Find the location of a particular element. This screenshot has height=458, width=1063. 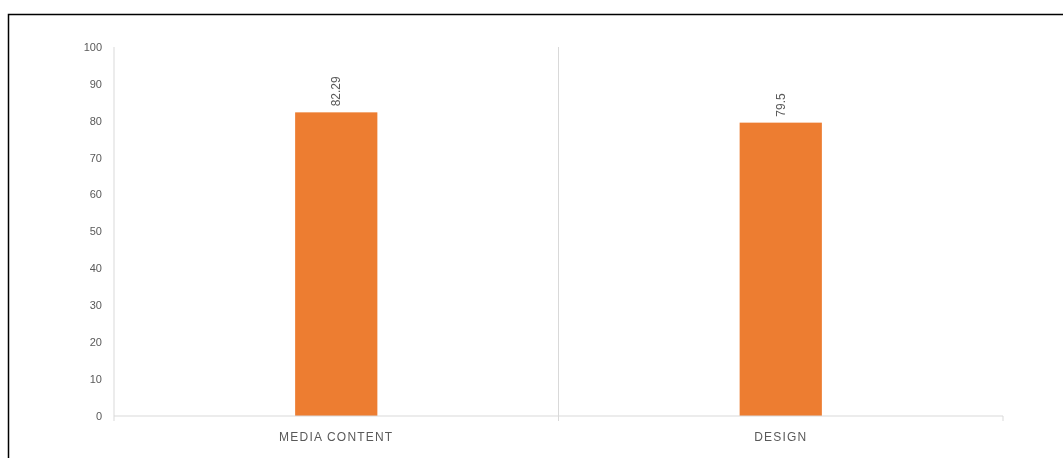

y-tick-label: 40 is located at coordinates (95, 268).